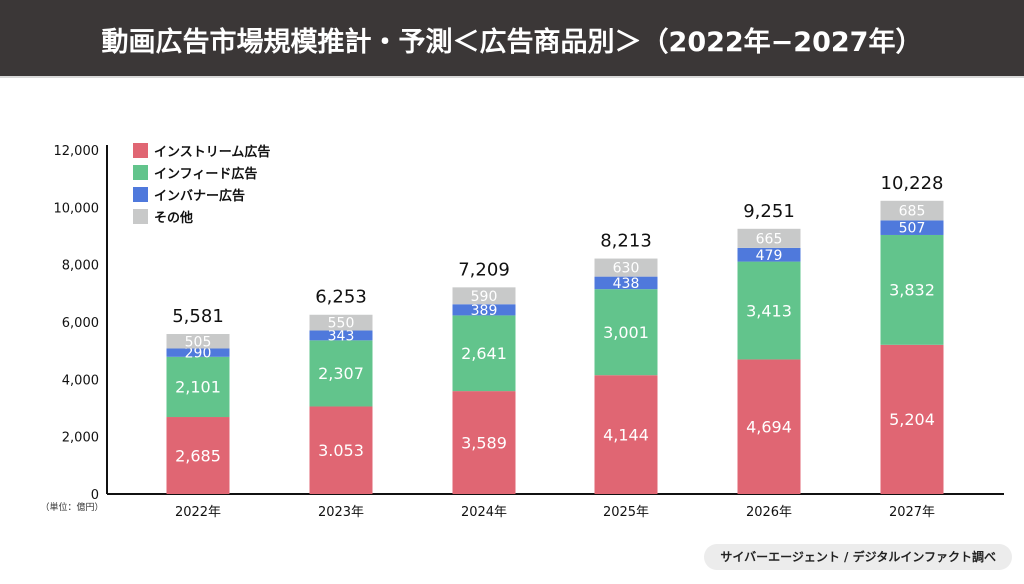 Image resolution: width=1024 pixels, height=584 pixels. What do you see at coordinates (80, 380) in the screenshot?
I see `y-tick-label: 4,000` at bounding box center [80, 380].